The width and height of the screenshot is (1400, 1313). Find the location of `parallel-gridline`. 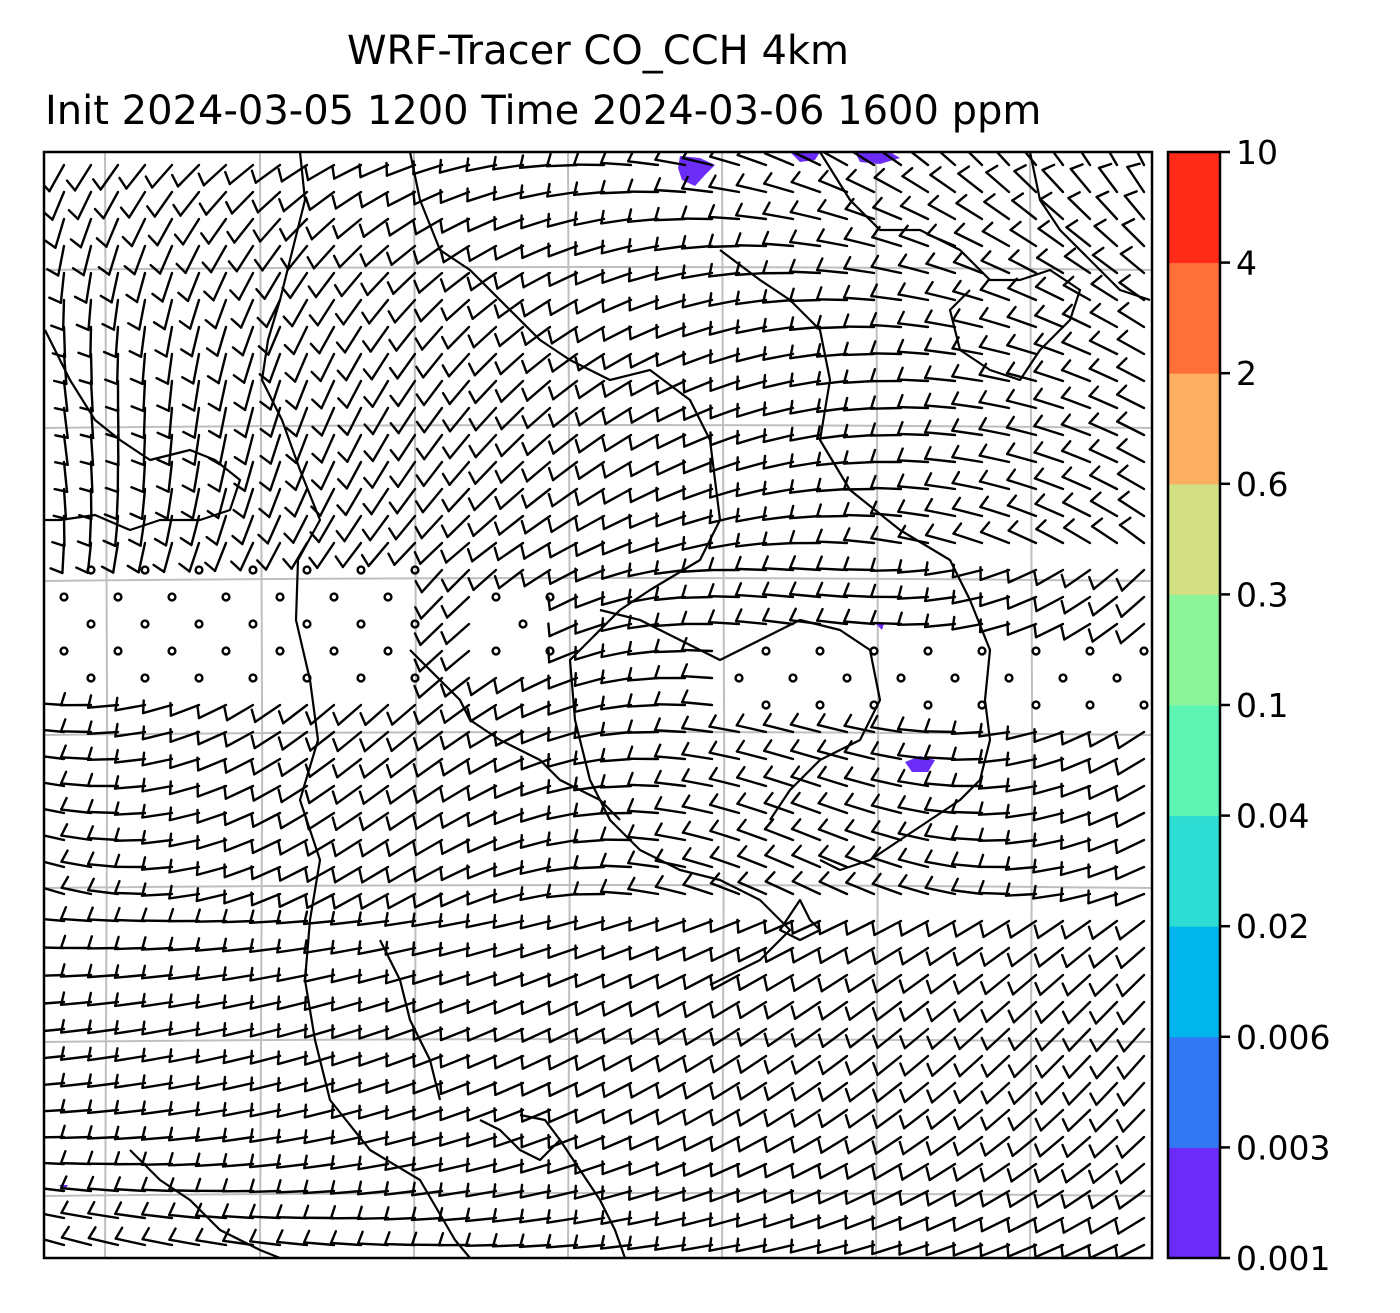

parallel-gridline is located at coordinates (598, 886).